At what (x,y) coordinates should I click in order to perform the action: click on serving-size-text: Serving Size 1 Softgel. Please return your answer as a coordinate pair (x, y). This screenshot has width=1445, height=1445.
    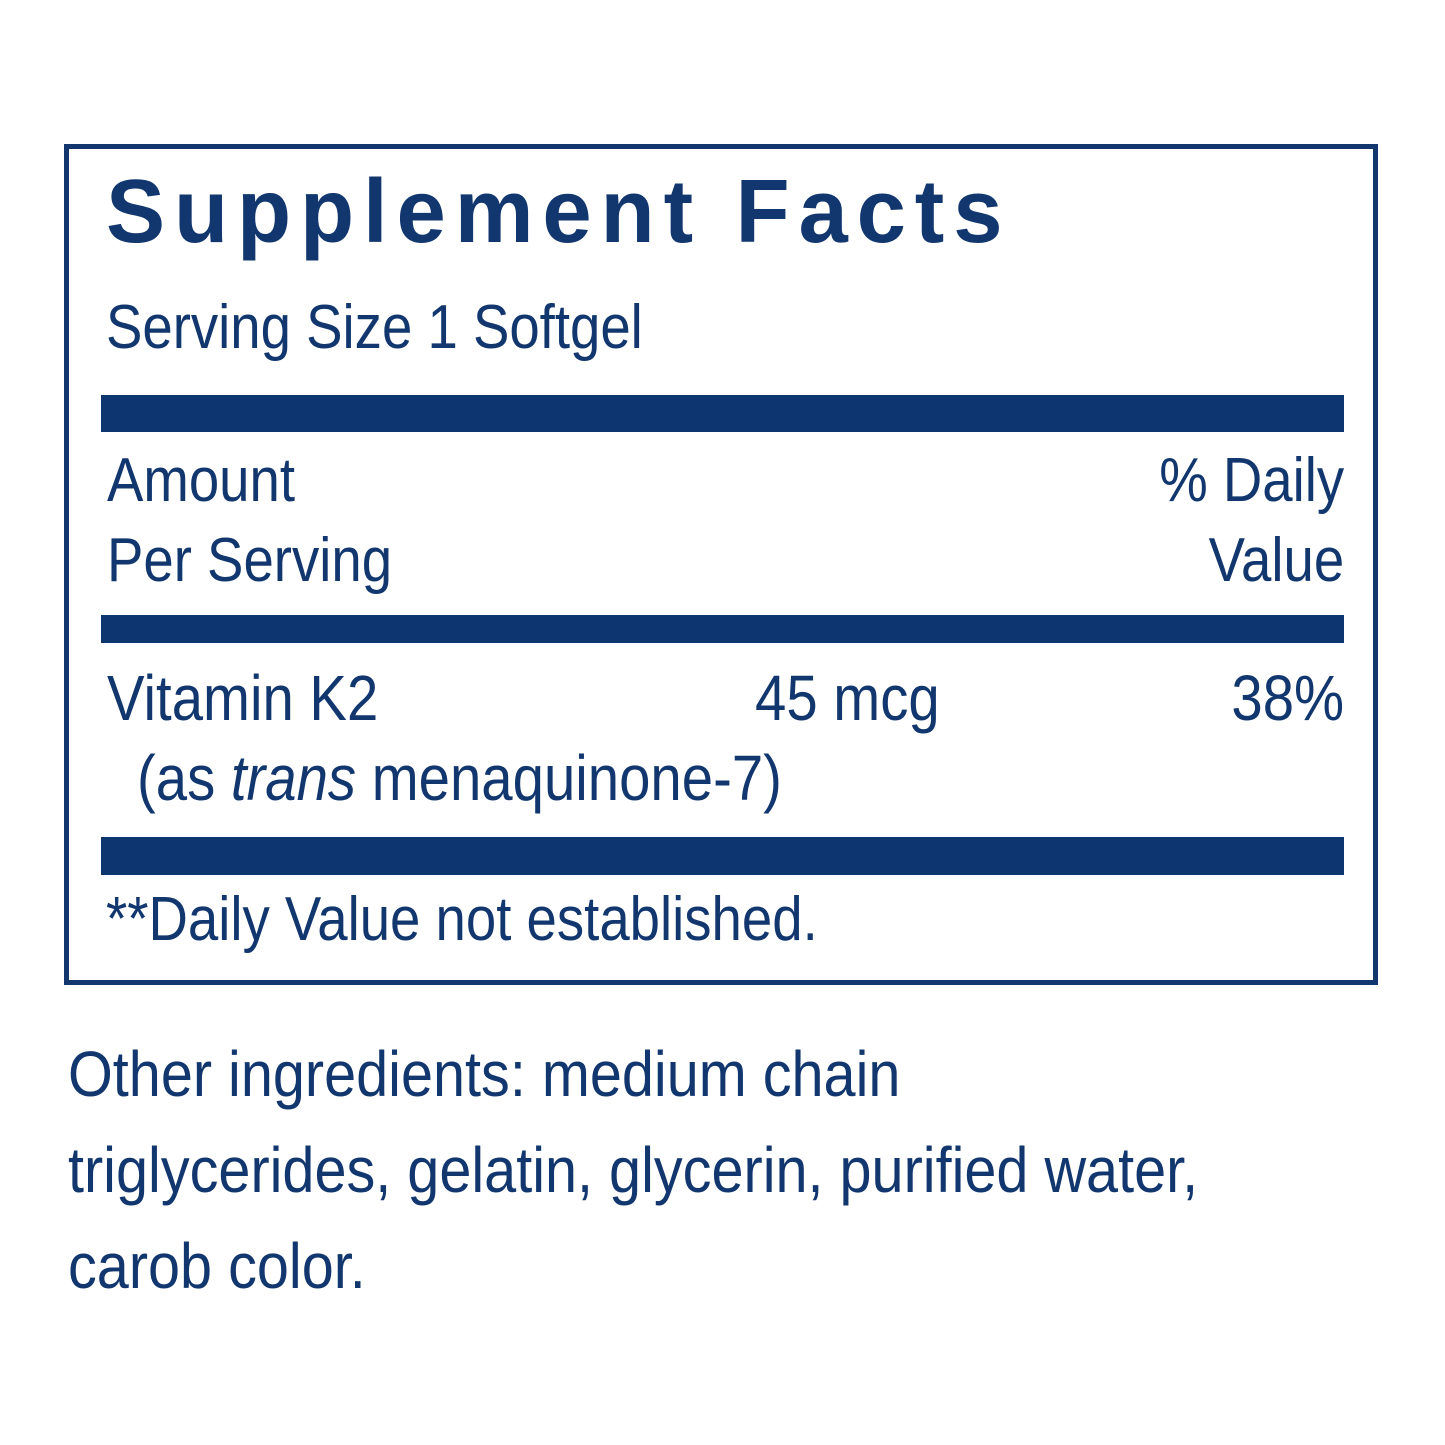
    Looking at the image, I should click on (374, 327).